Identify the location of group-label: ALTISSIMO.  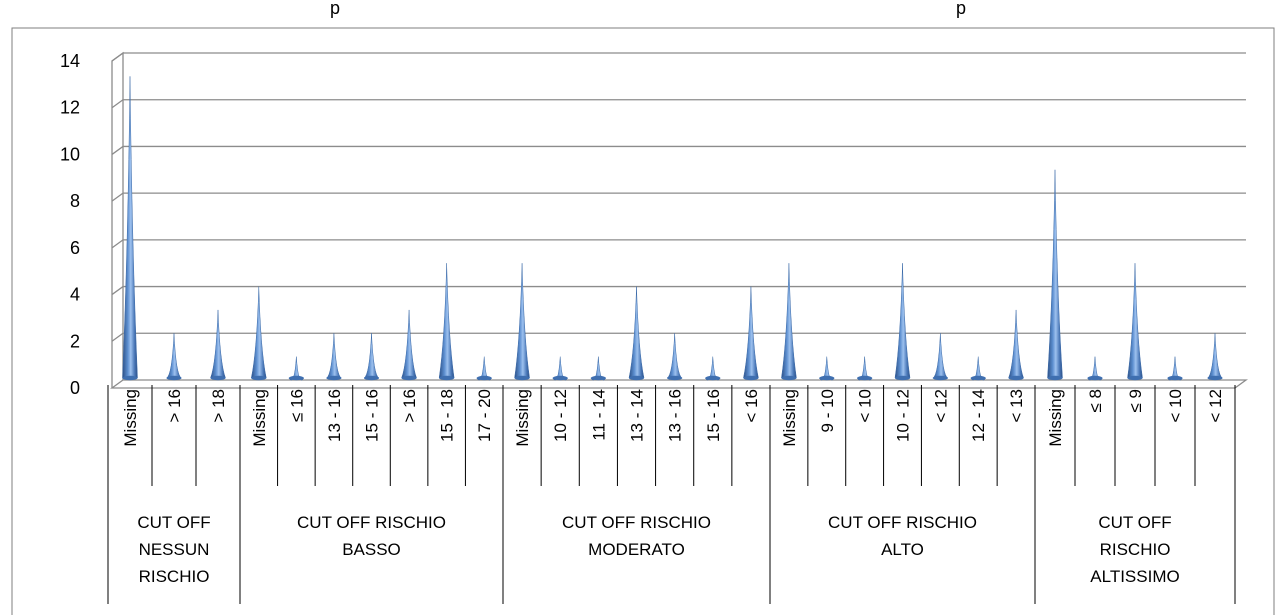
(1134, 576).